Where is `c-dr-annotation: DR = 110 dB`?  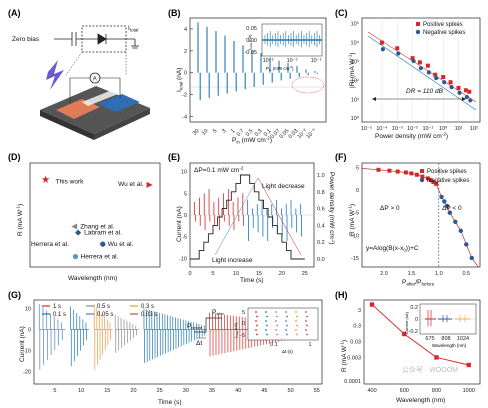 c-dr-annotation: DR = 110 dB is located at coordinates (425, 91).